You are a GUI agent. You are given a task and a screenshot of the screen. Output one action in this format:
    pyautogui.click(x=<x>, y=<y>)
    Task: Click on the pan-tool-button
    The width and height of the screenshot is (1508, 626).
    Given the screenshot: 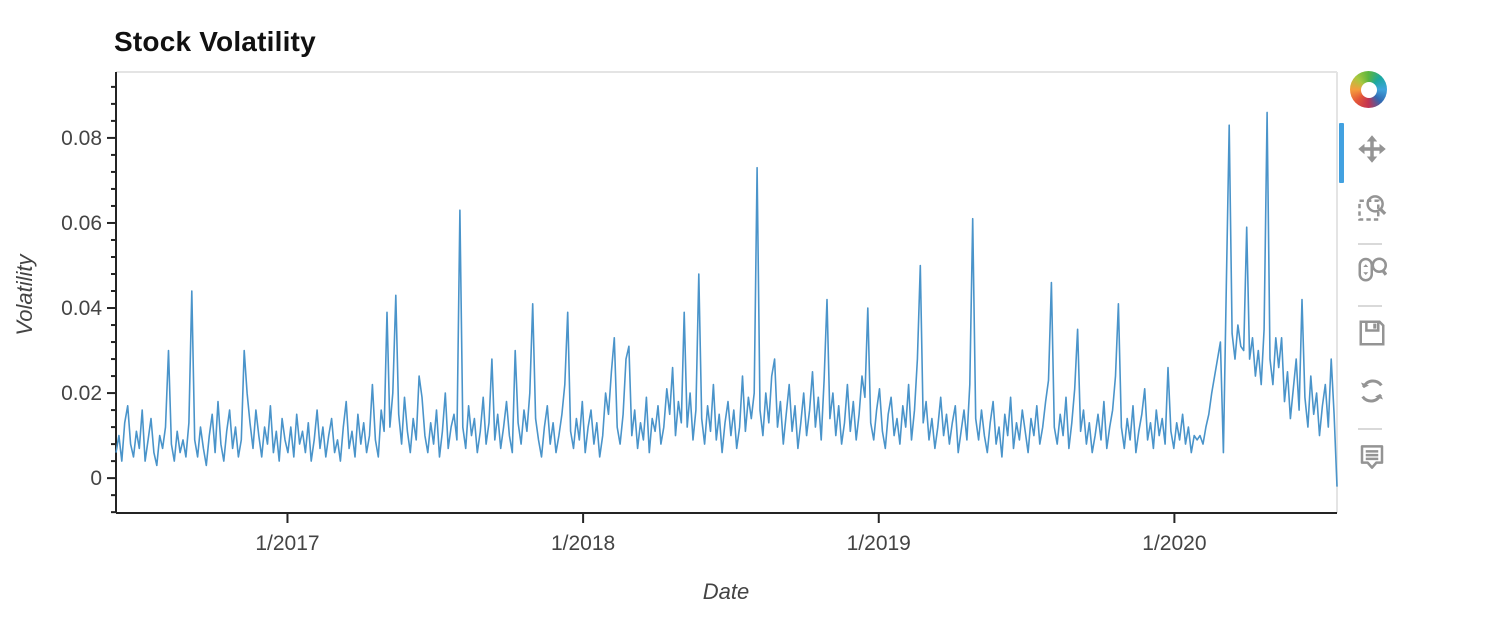 What is the action you would take?
    pyautogui.click(x=1372, y=151)
    